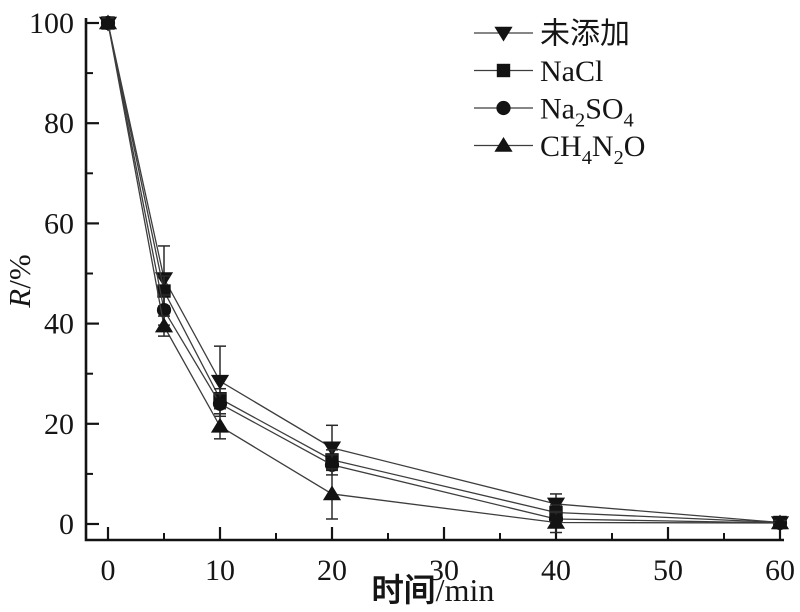 This screenshot has height=612, width=800. Describe the element at coordinates (503, 144) in the screenshot. I see `triangle-up-legend-marker-icon` at that location.